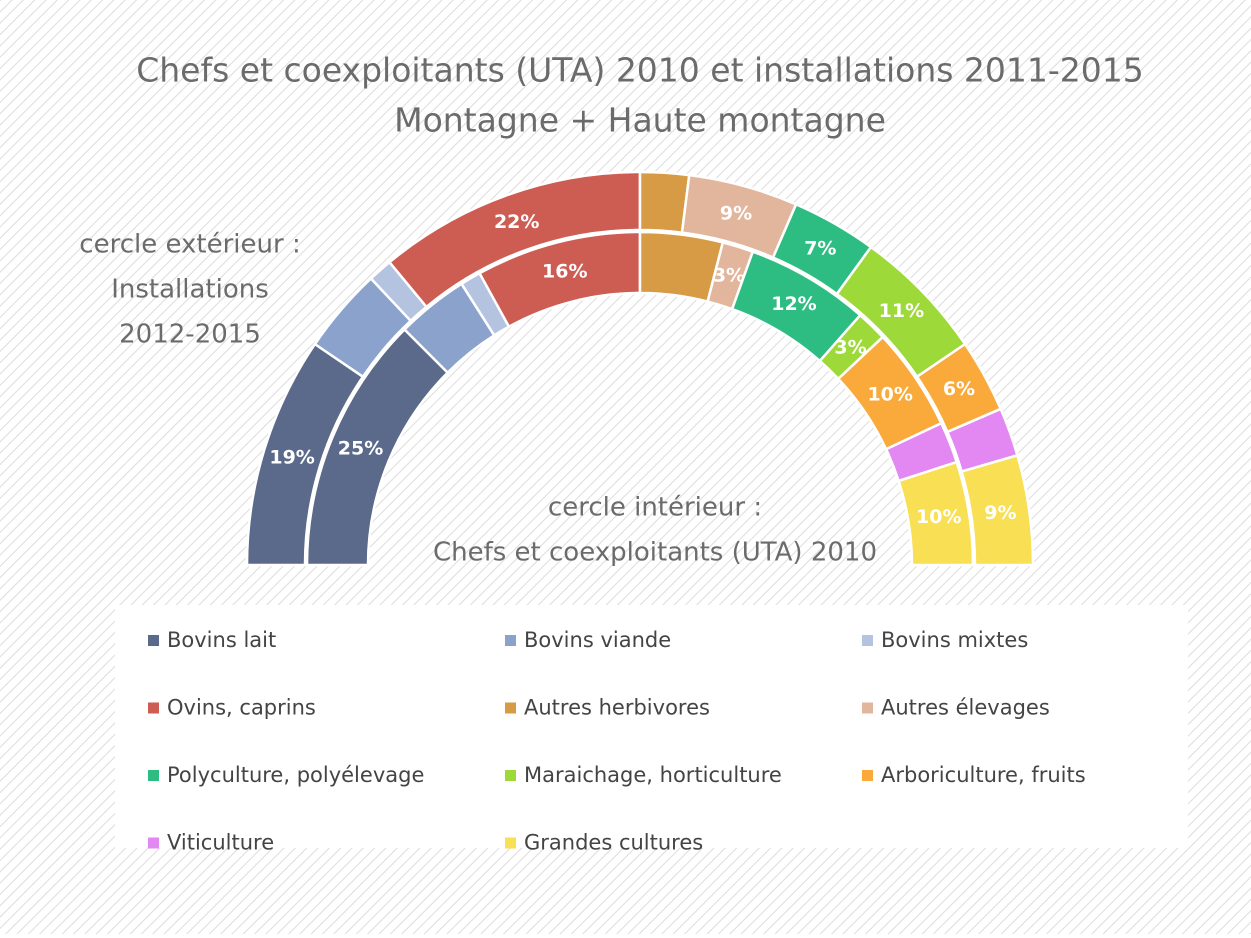 Image resolution: width=1251 pixels, height=938 pixels. Describe the element at coordinates (820, 248) in the screenshot. I see `data-label: 7%` at that location.